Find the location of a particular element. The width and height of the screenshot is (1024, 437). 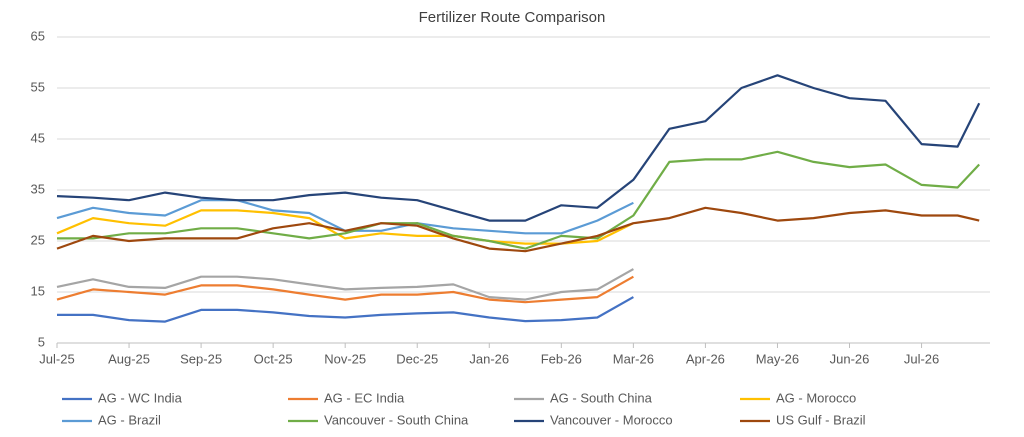

legend-label: AG - South China is located at coordinates (601, 397).